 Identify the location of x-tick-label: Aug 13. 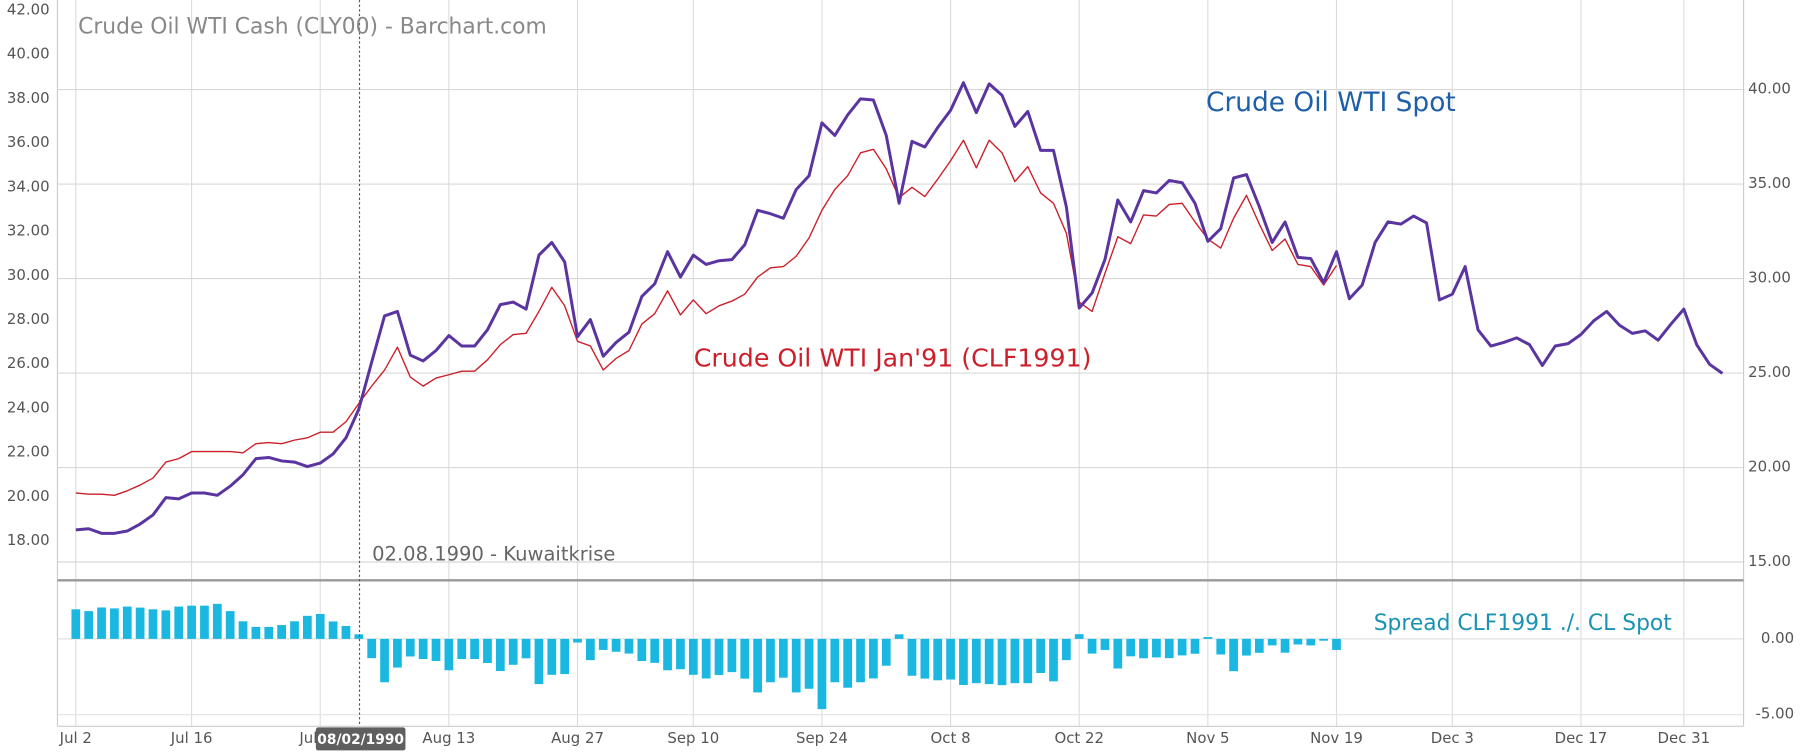
(448, 738).